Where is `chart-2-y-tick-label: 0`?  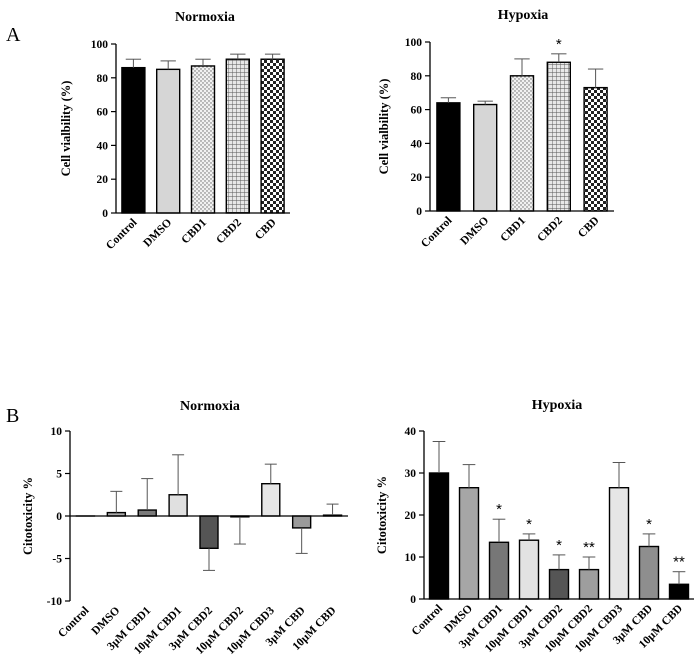
chart-2-y-tick-label: 0 is located at coordinates (419, 212).